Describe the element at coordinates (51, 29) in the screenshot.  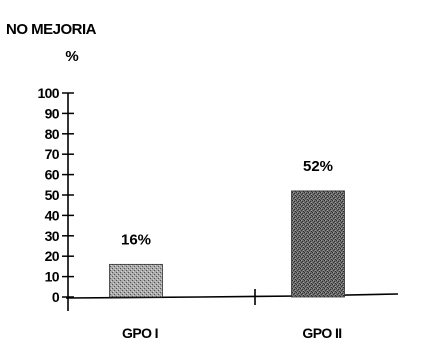
I see `chart-title: NO MEJORIA` at that location.